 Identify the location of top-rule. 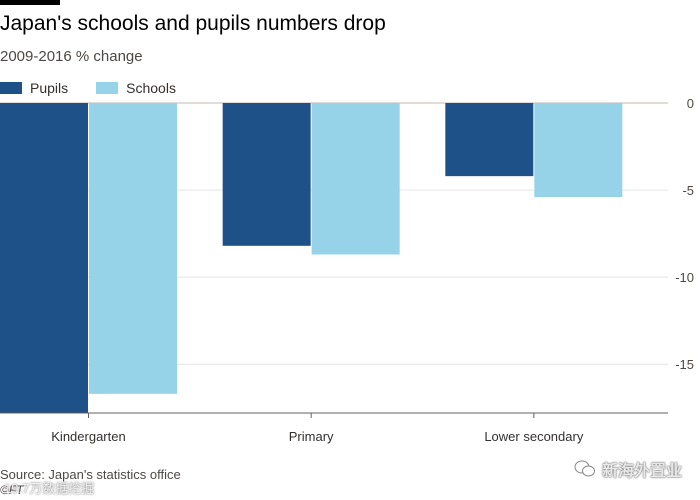
(30, 2).